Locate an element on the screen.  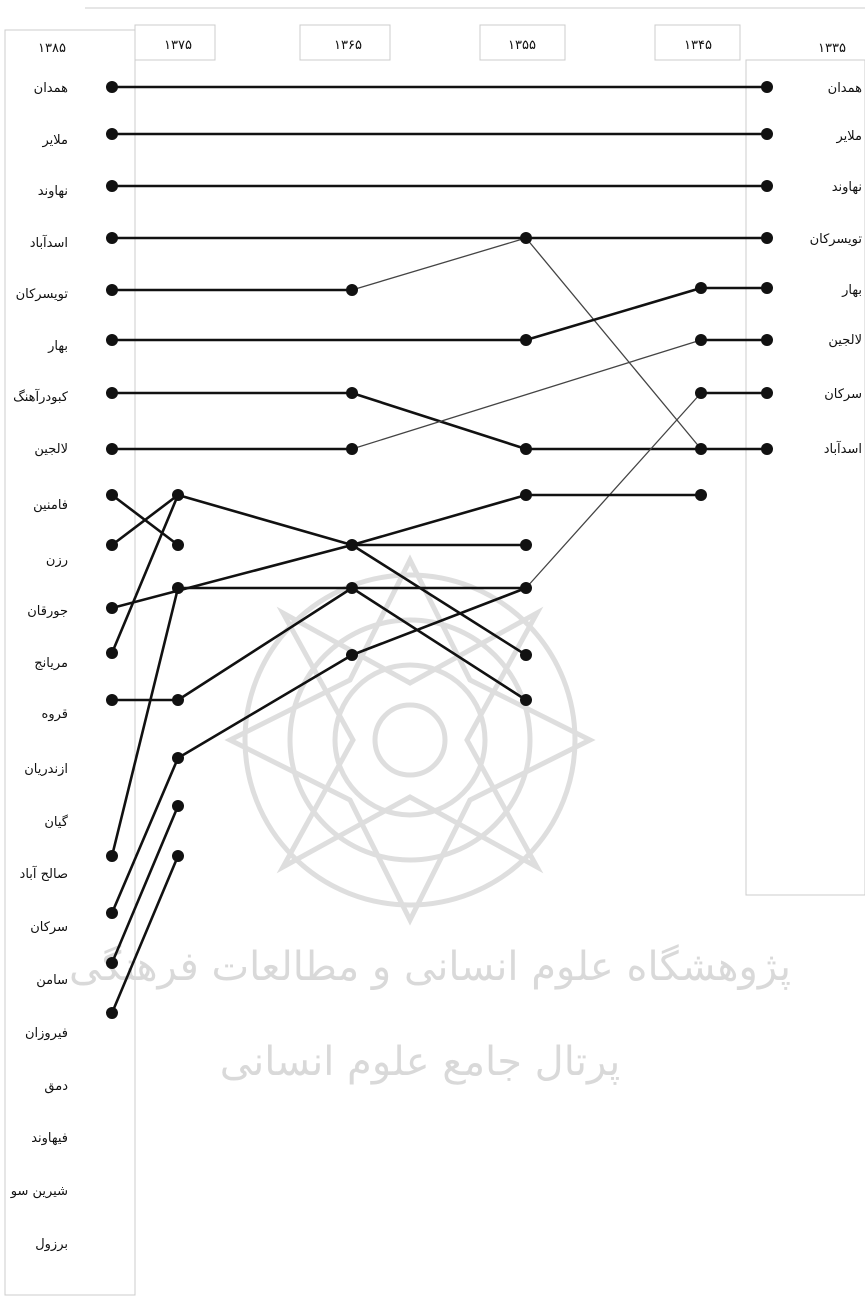
left-name: اسدآباد is located at coordinates (49, 242).